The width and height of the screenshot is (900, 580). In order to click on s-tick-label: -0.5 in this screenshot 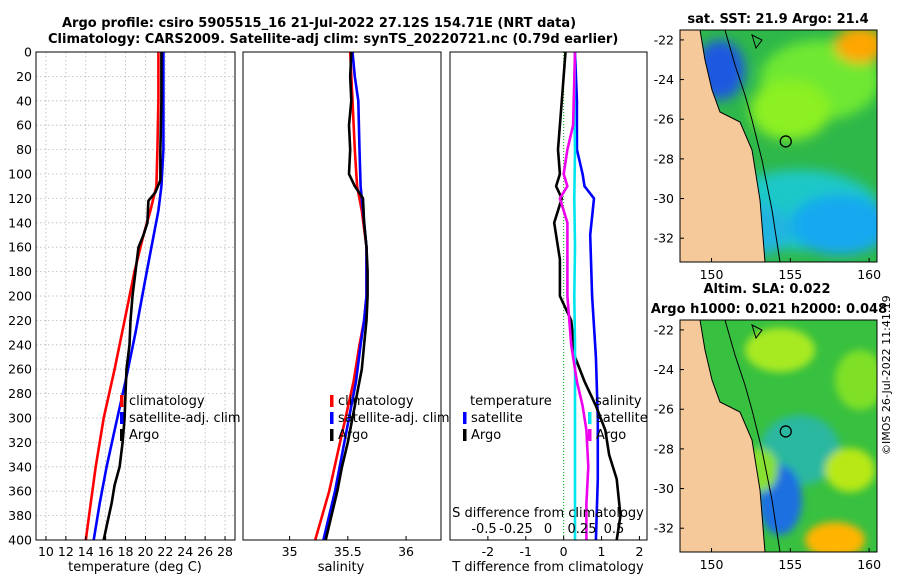, I will do `click(483, 529)`.